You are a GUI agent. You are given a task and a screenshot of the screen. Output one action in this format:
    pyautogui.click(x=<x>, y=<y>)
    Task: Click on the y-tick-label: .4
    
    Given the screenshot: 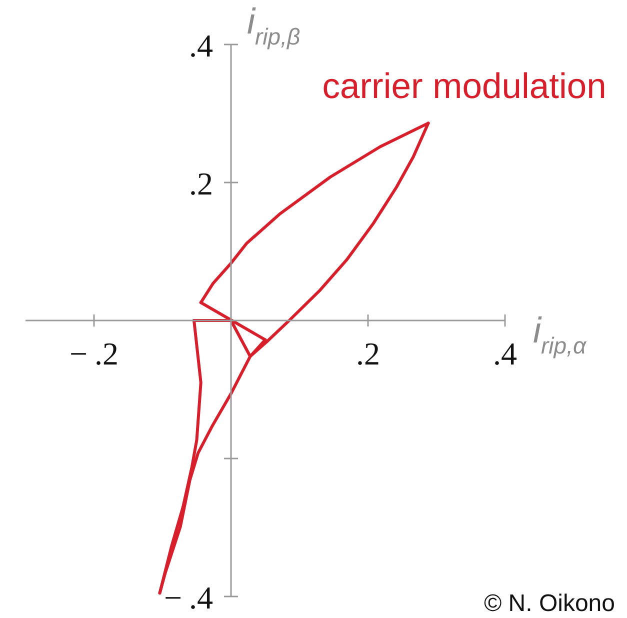 What is the action you would take?
    pyautogui.click(x=201, y=46)
    